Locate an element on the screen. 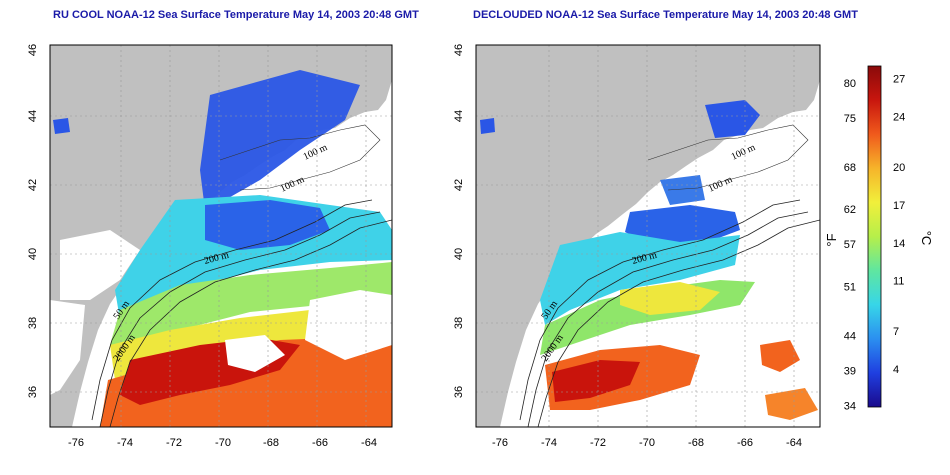 This screenshot has height=475, width=950. left-x-tick: -66 is located at coordinates (320, 443).